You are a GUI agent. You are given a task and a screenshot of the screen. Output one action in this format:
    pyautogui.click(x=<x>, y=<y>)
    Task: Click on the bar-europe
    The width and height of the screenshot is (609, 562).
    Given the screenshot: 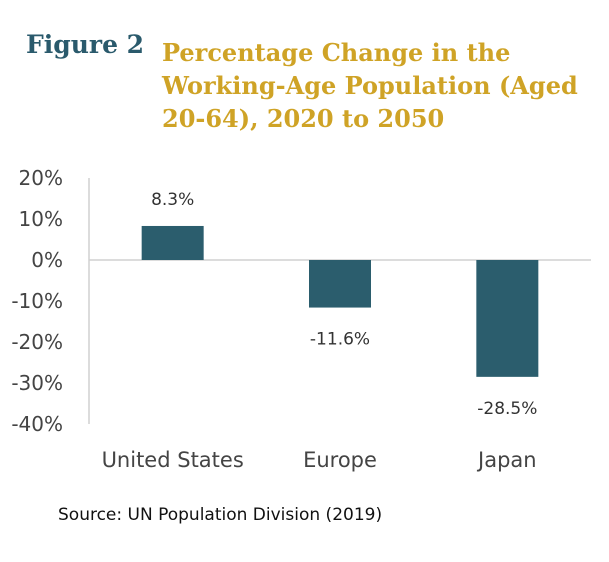 What is the action you would take?
    pyautogui.click(x=340, y=284)
    